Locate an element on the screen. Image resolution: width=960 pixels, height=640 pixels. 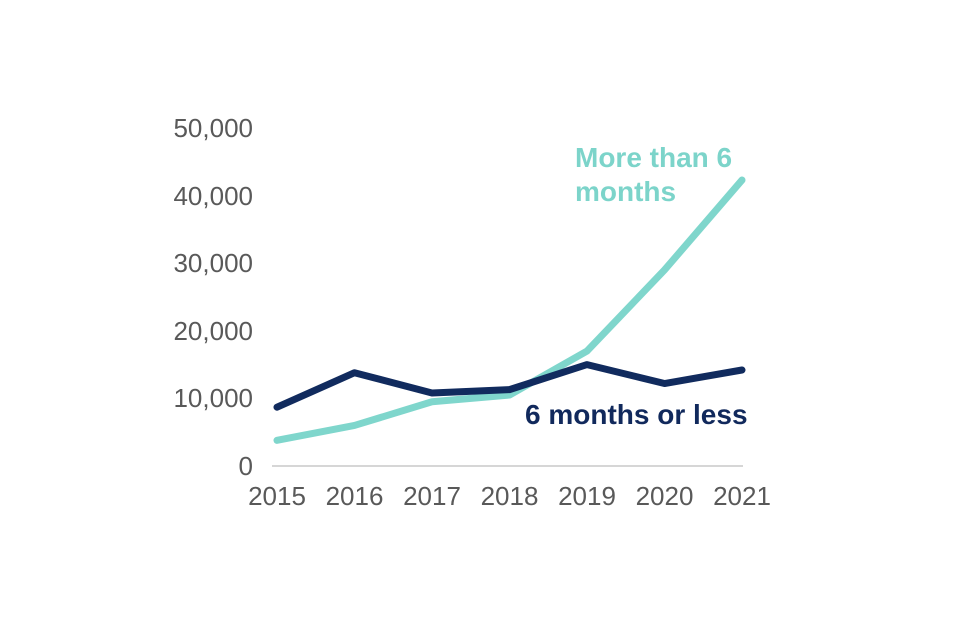
y-axis-tick-label: 40,000 is located at coordinates (213, 195).